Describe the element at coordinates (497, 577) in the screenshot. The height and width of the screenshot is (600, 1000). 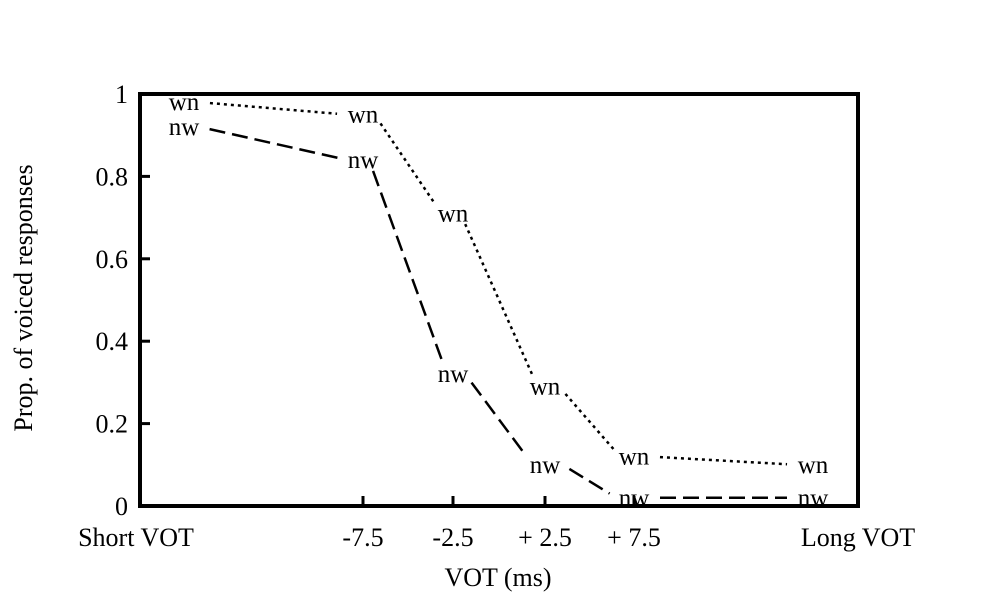
I see `x-axis-title: VOT (ms)` at that location.